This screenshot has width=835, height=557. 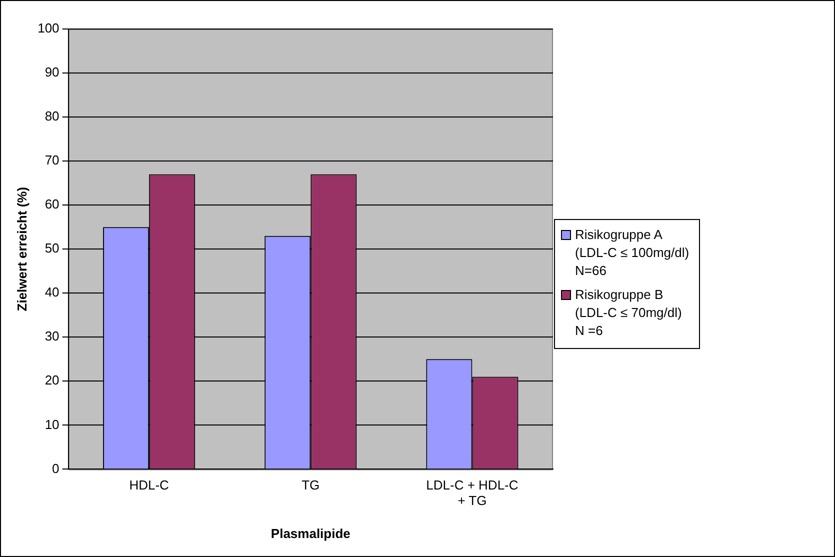 What do you see at coordinates (22, 249) in the screenshot?
I see `y-axis-title: Zielwert erreicht (%)` at bounding box center [22, 249].